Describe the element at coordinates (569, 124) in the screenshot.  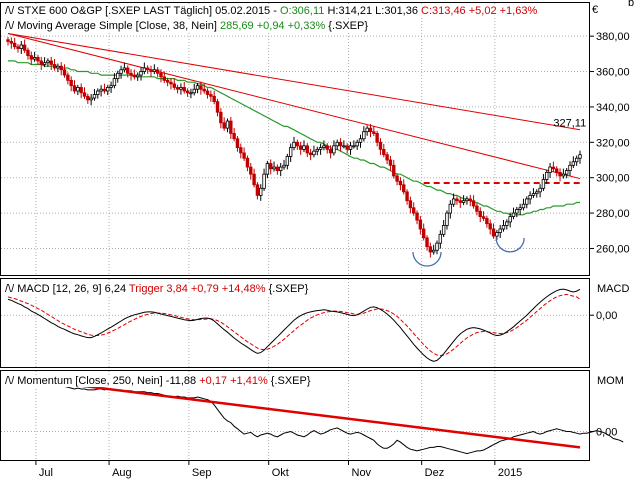
I see `trend-label: 327,11` at that location.